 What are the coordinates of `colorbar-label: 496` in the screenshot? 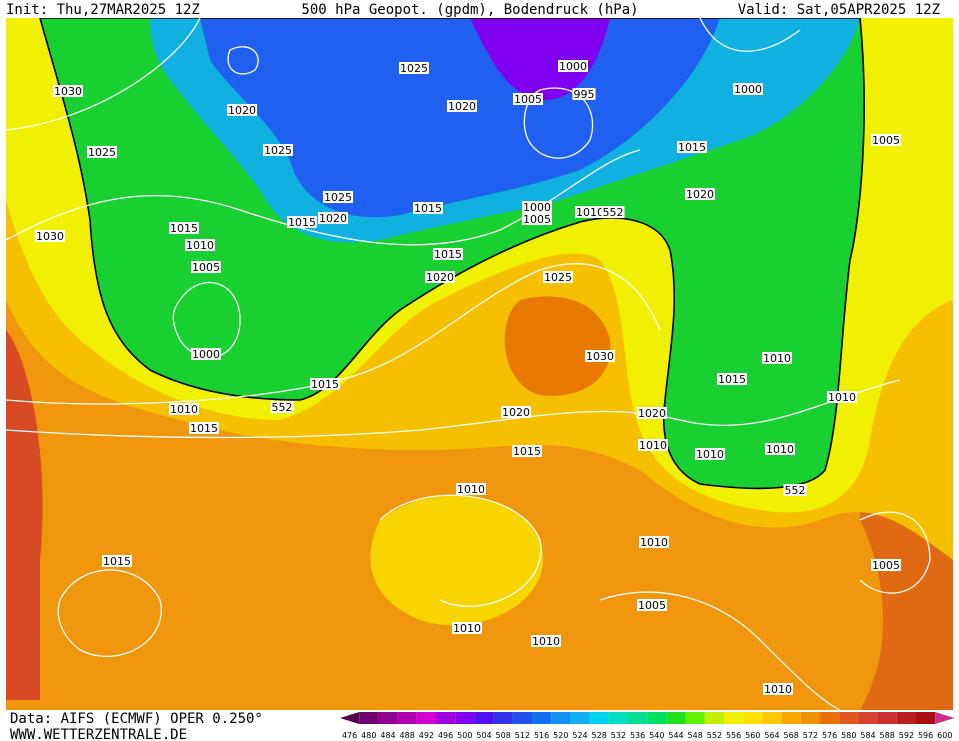 It's located at (445, 735).